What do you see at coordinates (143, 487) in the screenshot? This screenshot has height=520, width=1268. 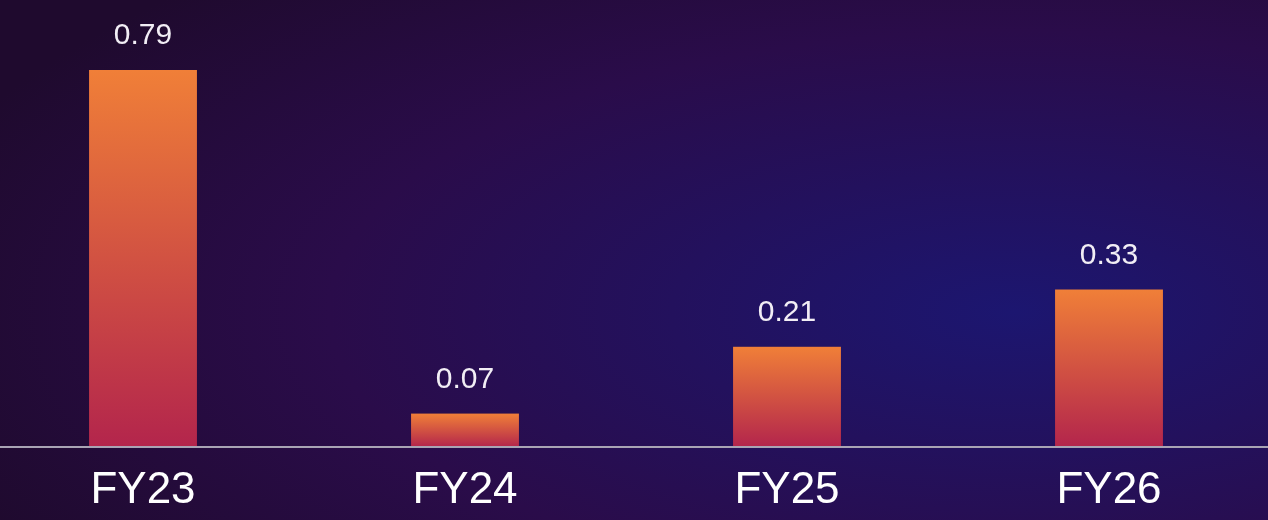 I see `x-tick-label: FY23` at bounding box center [143, 487].